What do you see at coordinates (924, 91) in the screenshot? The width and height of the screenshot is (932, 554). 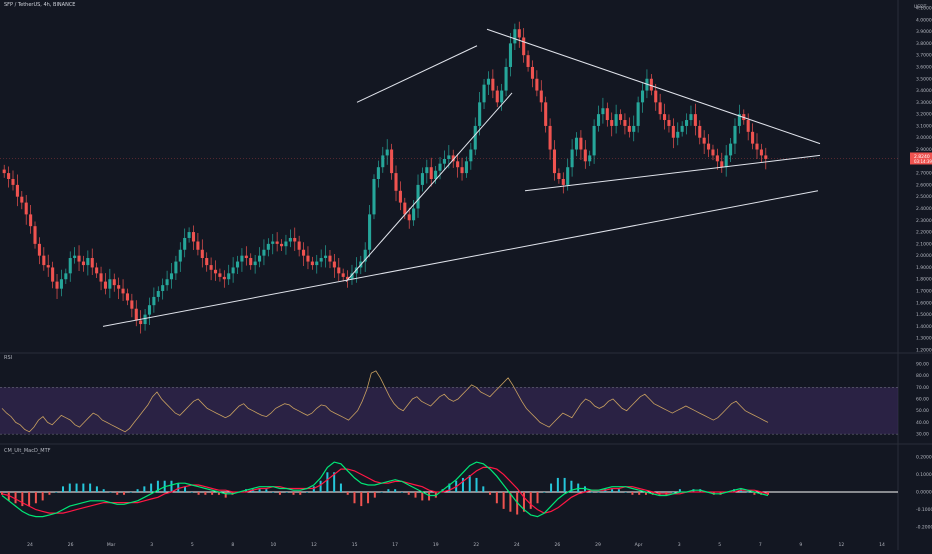 I see `price-tick-label: 3.4000` at bounding box center [924, 91].